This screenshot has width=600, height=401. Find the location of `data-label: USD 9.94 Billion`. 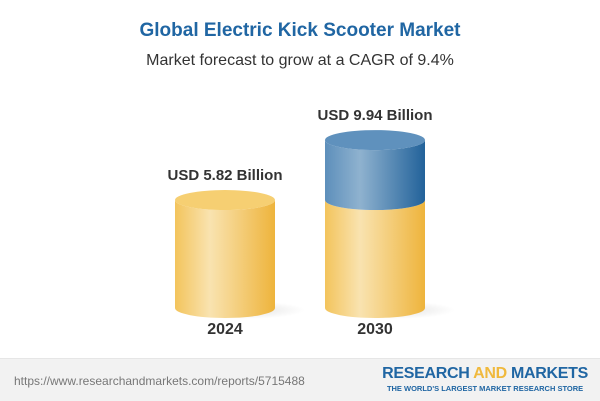

data-label: USD 9.94 Billion is located at coordinates (374, 115).